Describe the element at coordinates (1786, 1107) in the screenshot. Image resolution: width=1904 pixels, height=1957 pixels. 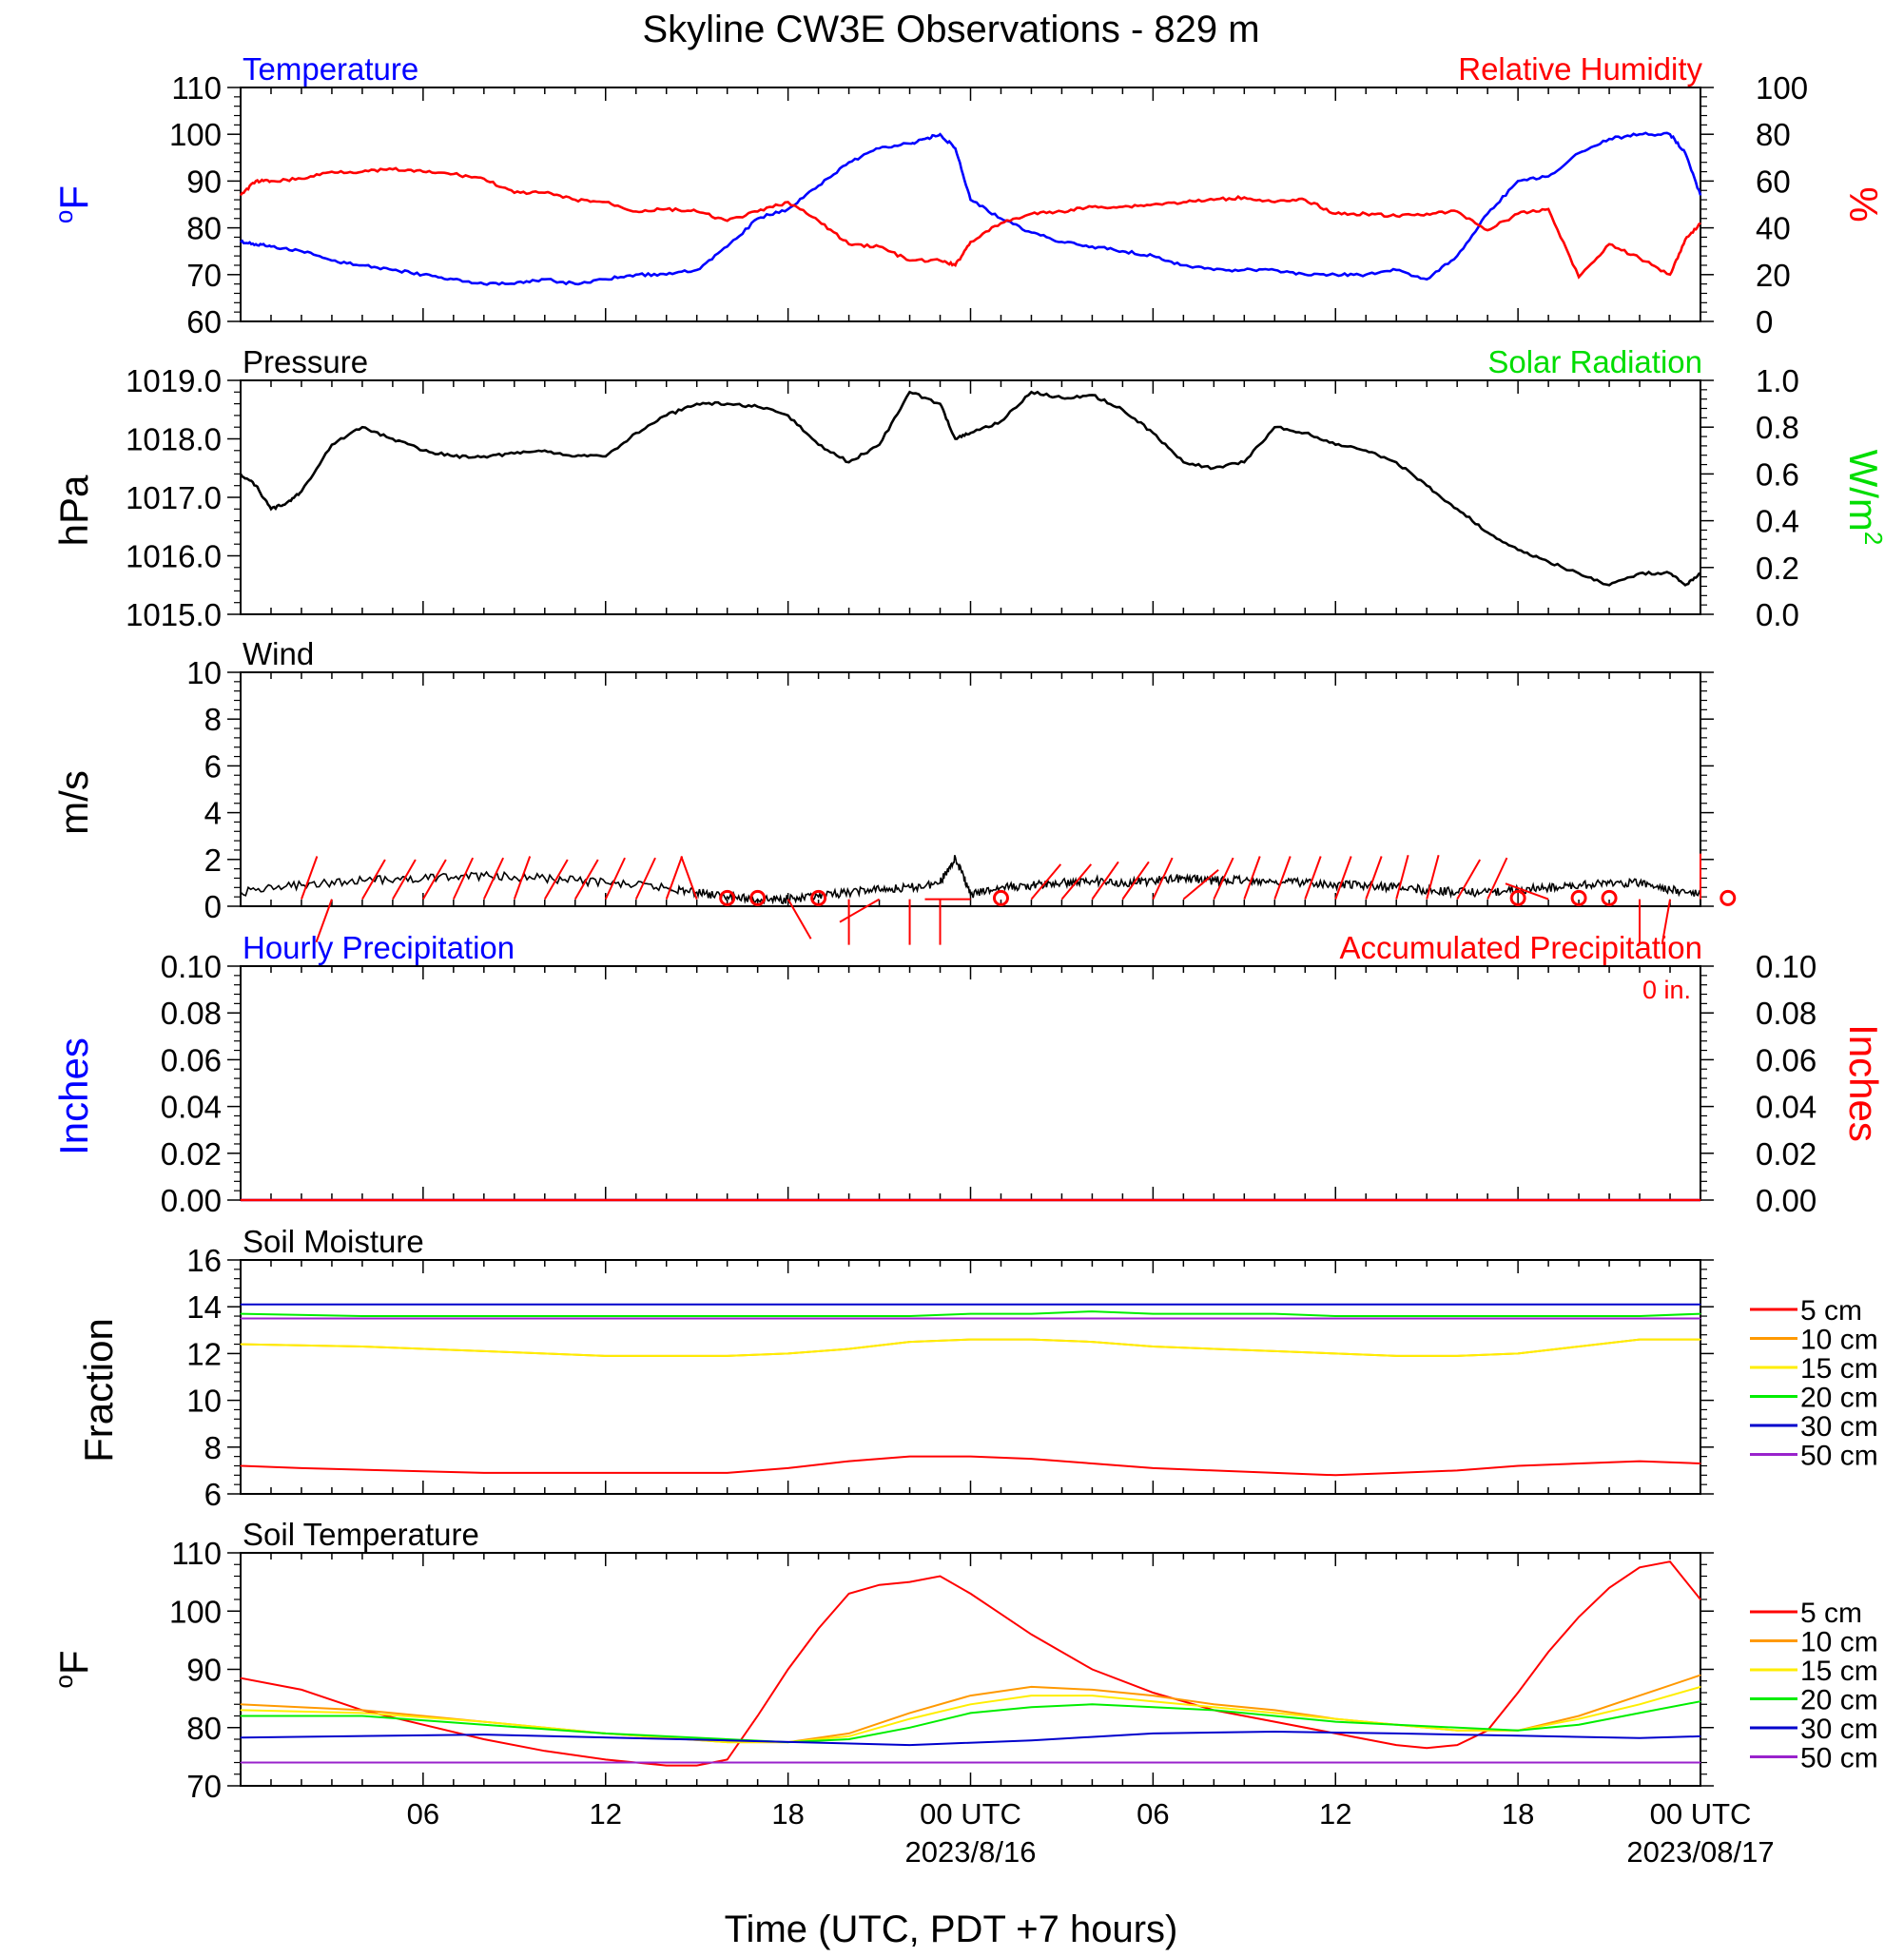
I see `y-right-tick-label: 0.04` at that location.